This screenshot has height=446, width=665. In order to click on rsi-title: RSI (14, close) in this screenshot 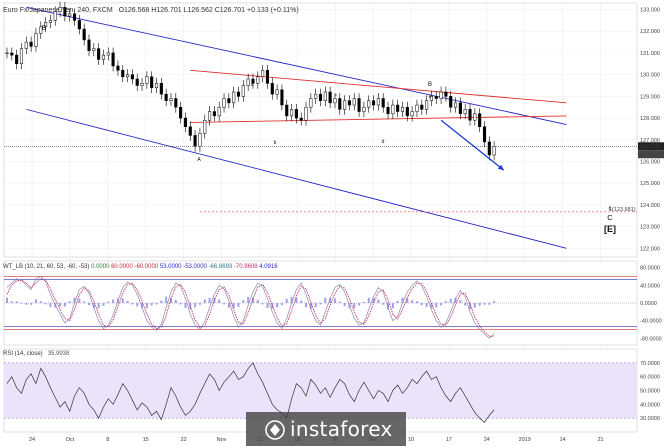, I will do `click(23, 354)`.